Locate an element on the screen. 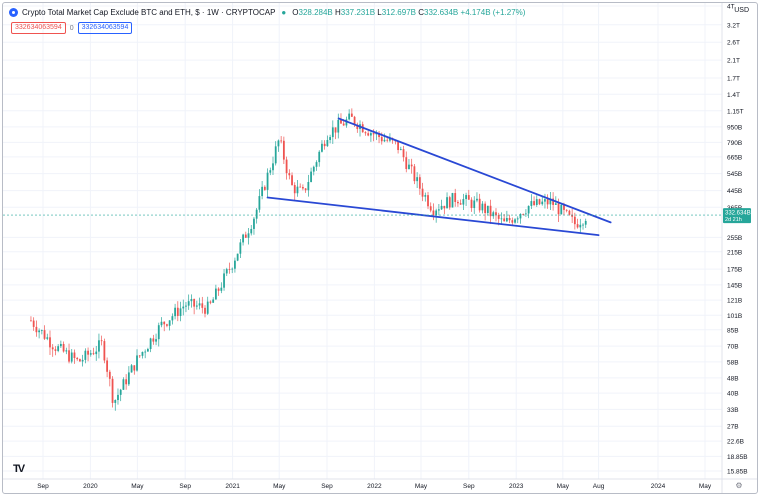 Image resolution: width=760 pixels, height=496 pixels. sell-price-box: 332634063594 is located at coordinates (38, 28).